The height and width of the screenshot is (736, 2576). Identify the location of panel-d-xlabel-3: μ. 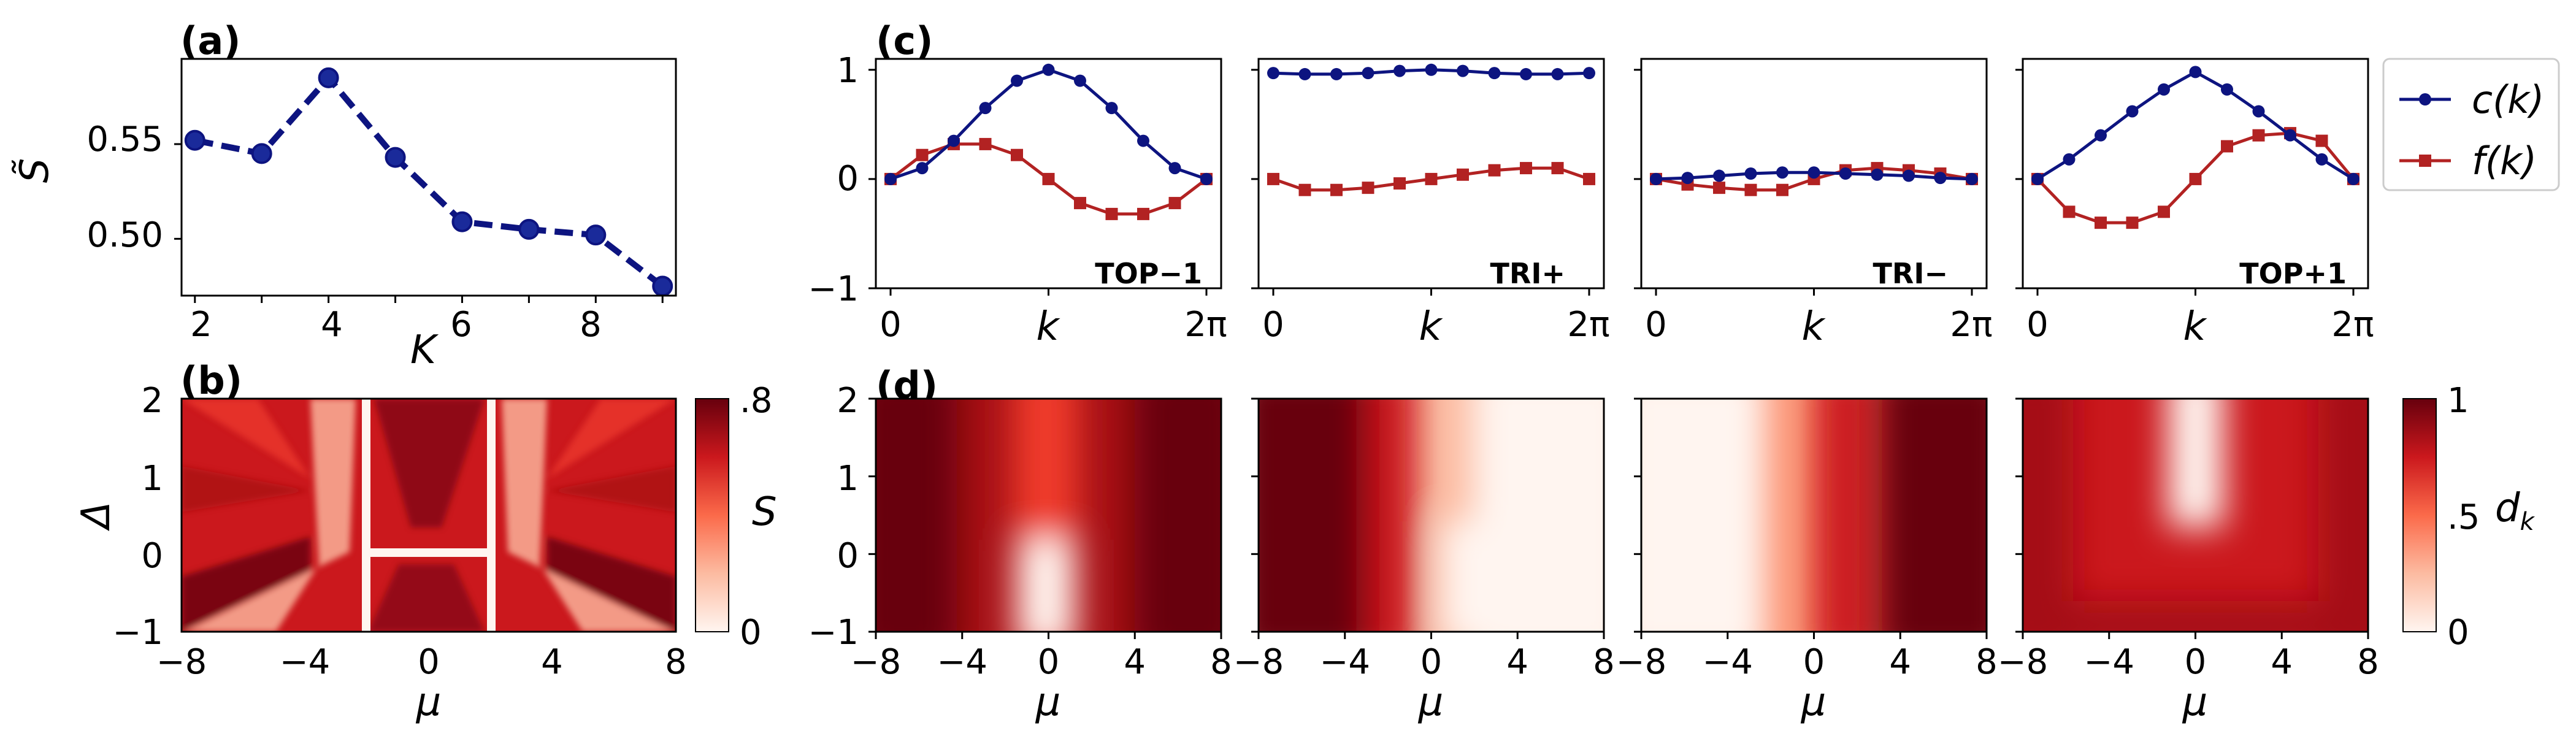
(2195, 702).